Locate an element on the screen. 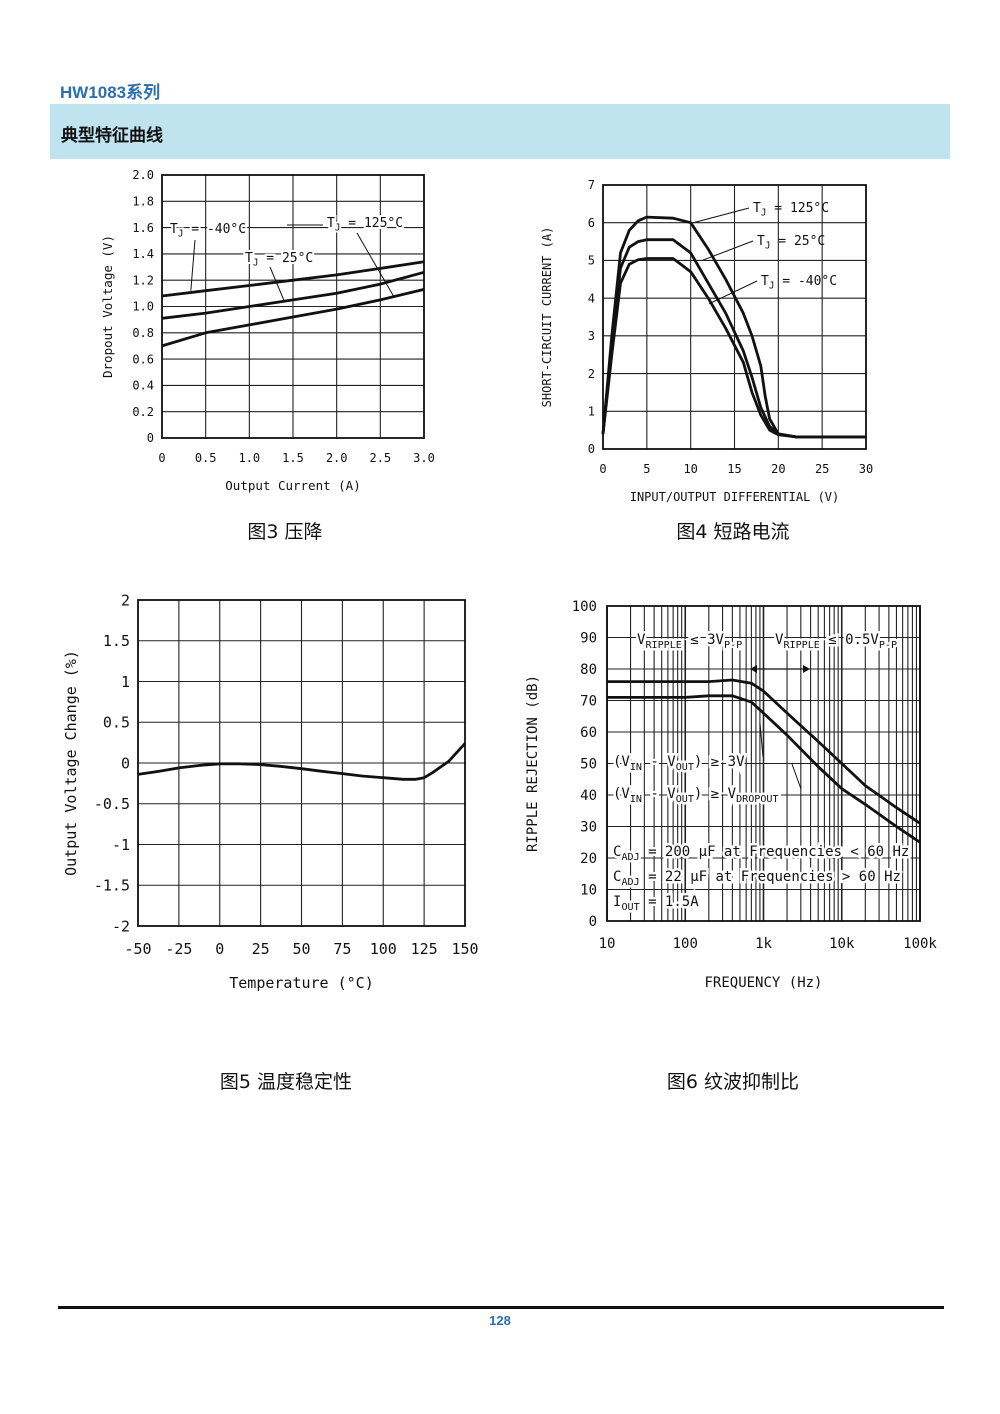 The width and height of the screenshot is (1000, 1414). y-axis-label: Dropout Voltage (V) is located at coordinates (107, 306).